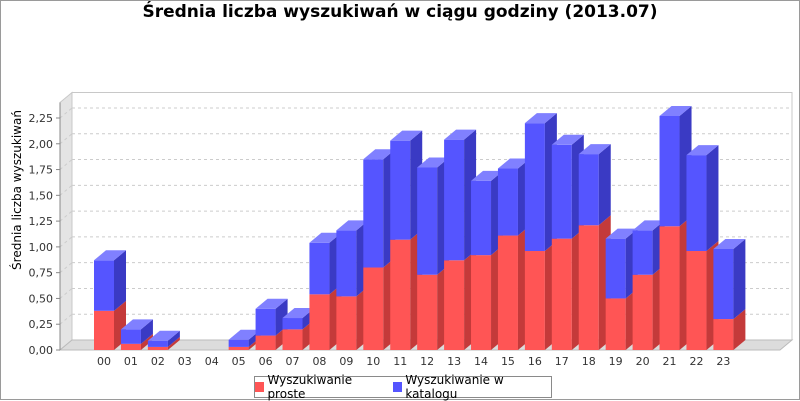 Image resolution: width=800 pixels, height=401 pixels. Describe the element at coordinates (41, 118) in the screenshot. I see `y-tick-label: 2,25` at that location.